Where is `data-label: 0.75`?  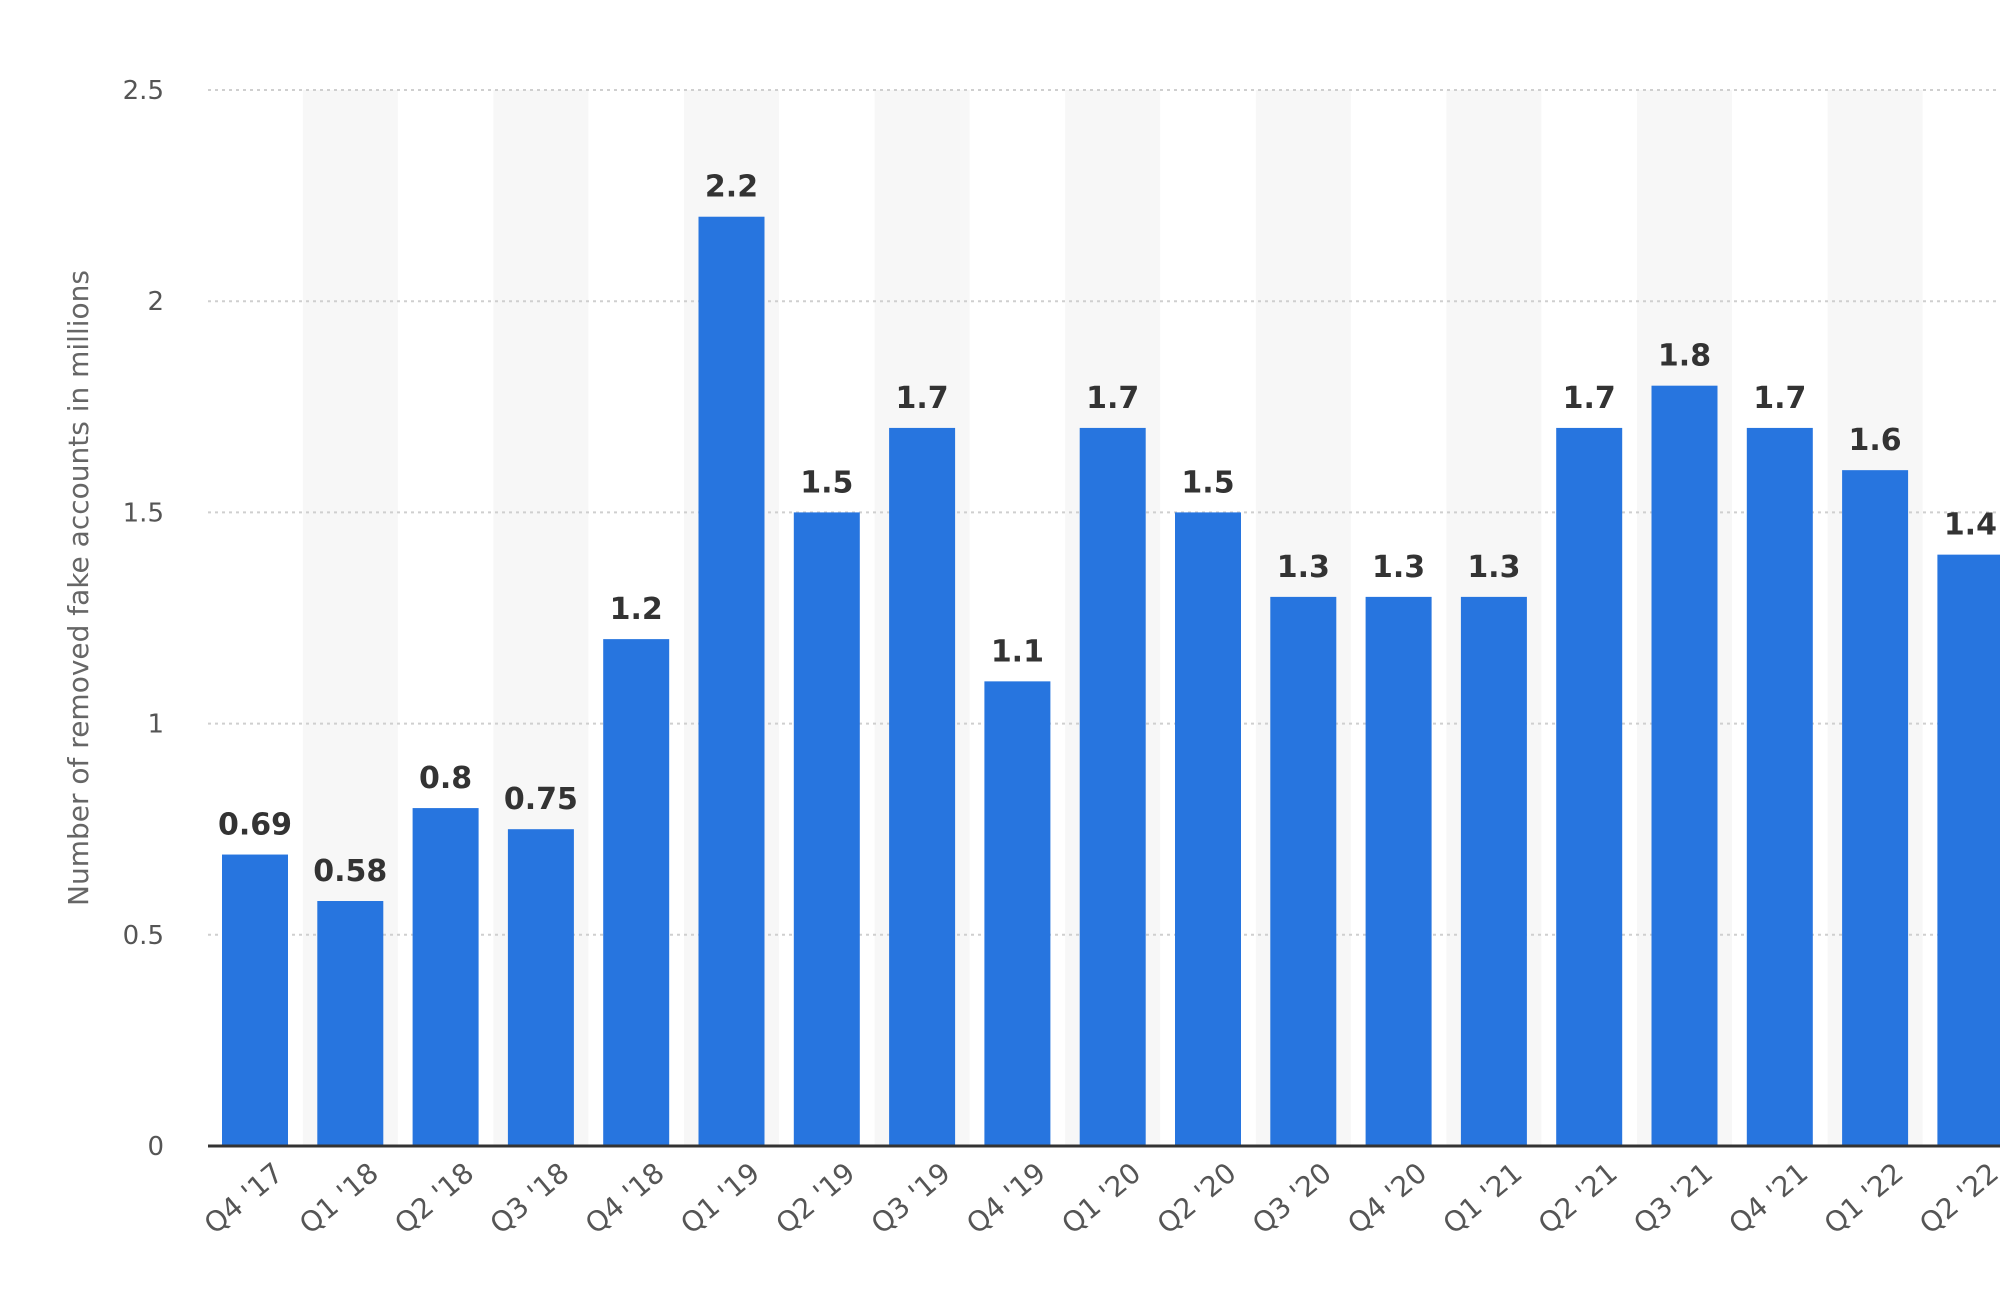
data-label: 0.75 is located at coordinates (541, 799).